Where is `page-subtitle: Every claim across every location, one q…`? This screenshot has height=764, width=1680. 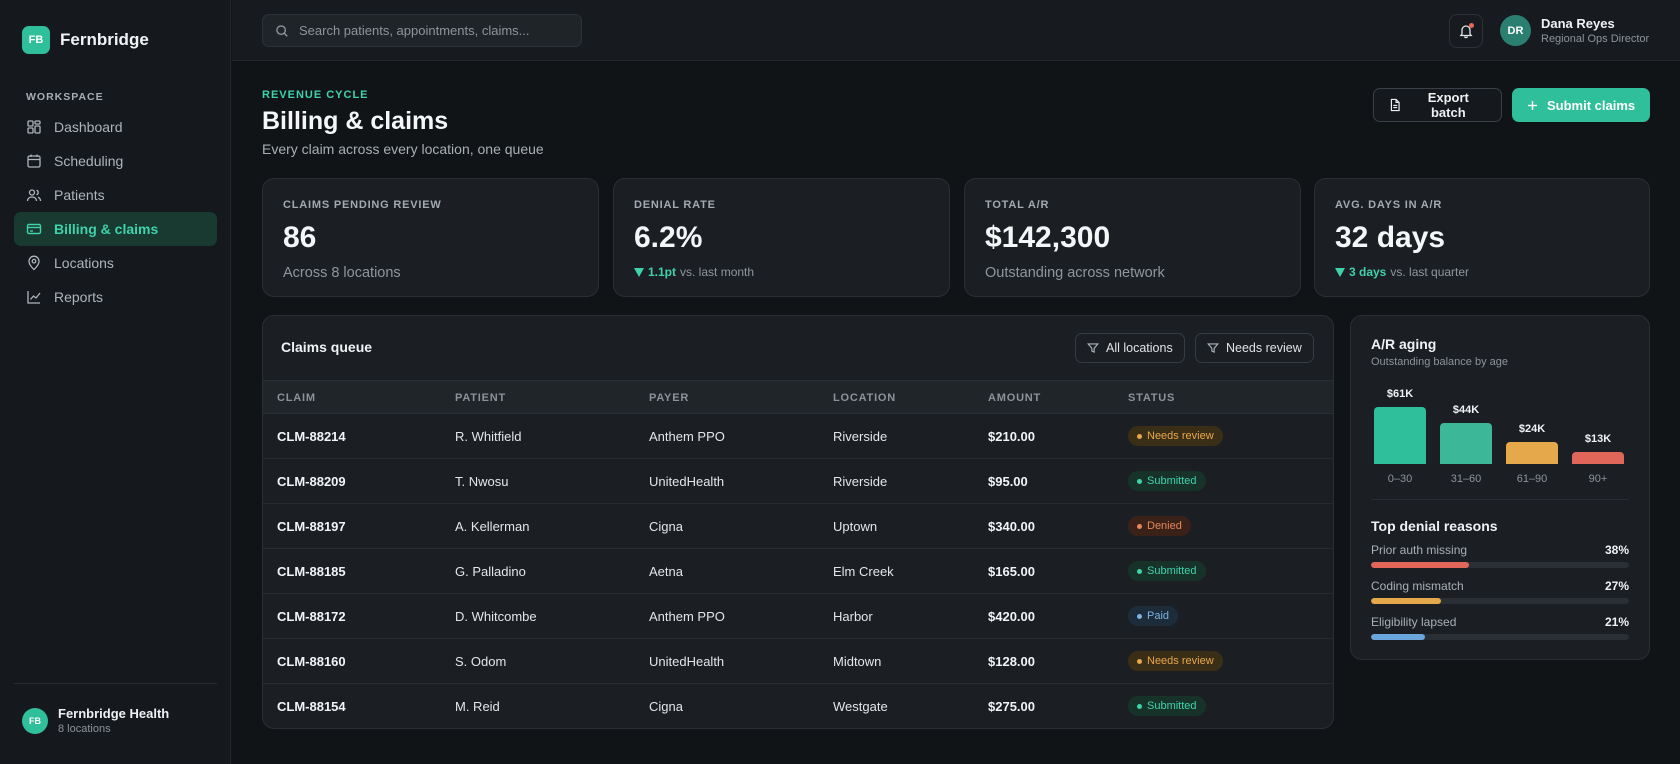
page-subtitle: Every claim across every location, one q… is located at coordinates (403, 149).